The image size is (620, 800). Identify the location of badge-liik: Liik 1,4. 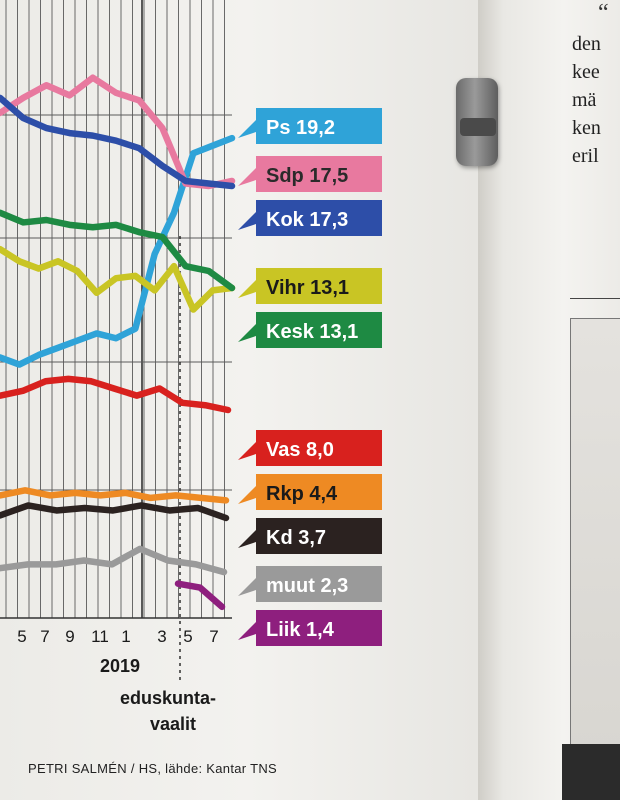
(310, 628).